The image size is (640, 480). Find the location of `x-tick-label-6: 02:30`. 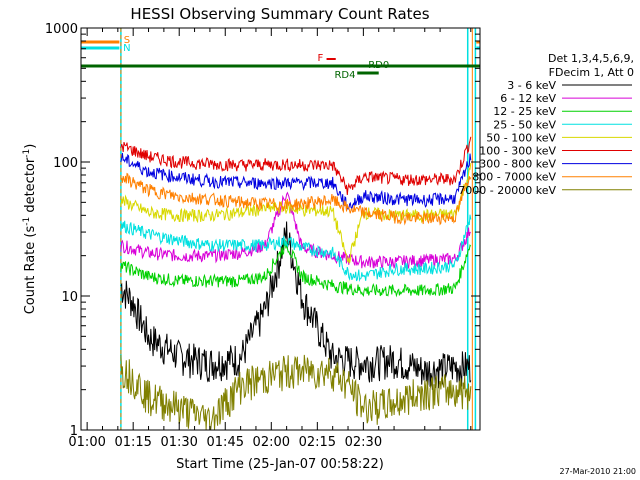

x-tick-label-6: 02:30 is located at coordinates (363, 442).